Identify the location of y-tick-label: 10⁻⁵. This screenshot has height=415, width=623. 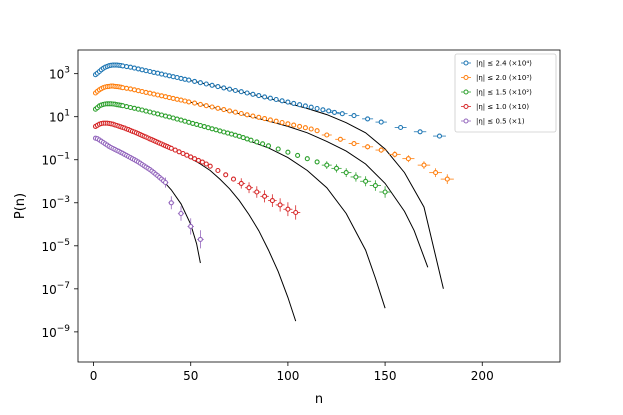
(55, 246).